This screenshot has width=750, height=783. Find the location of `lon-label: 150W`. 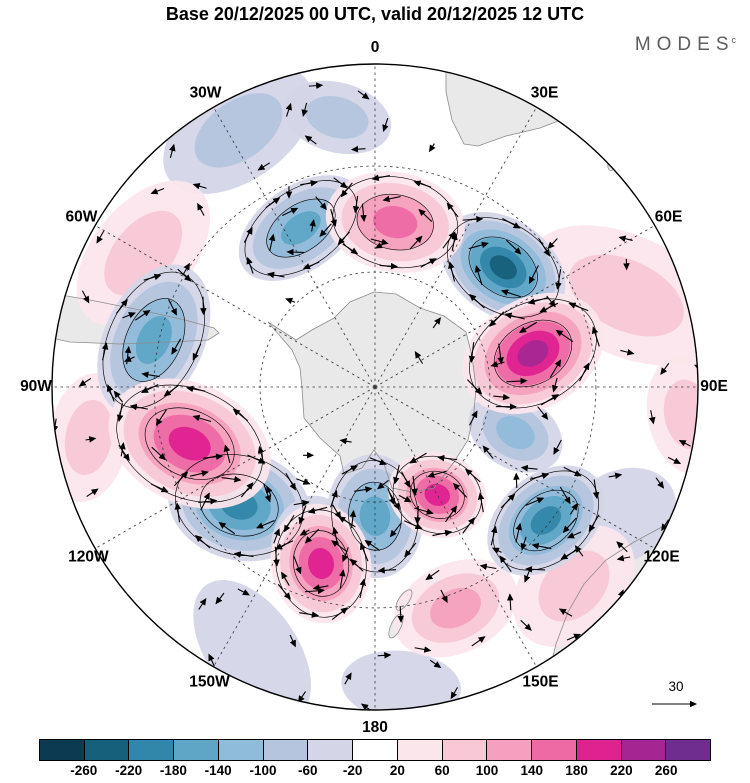

lon-label: 150W is located at coordinates (209, 681).